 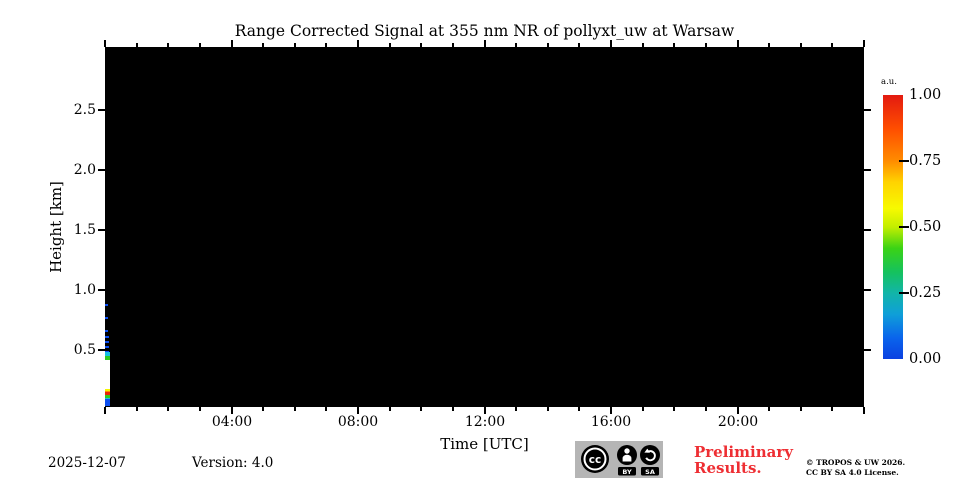 What do you see at coordinates (595, 459) in the screenshot?
I see `cc-icon: cc` at bounding box center [595, 459].